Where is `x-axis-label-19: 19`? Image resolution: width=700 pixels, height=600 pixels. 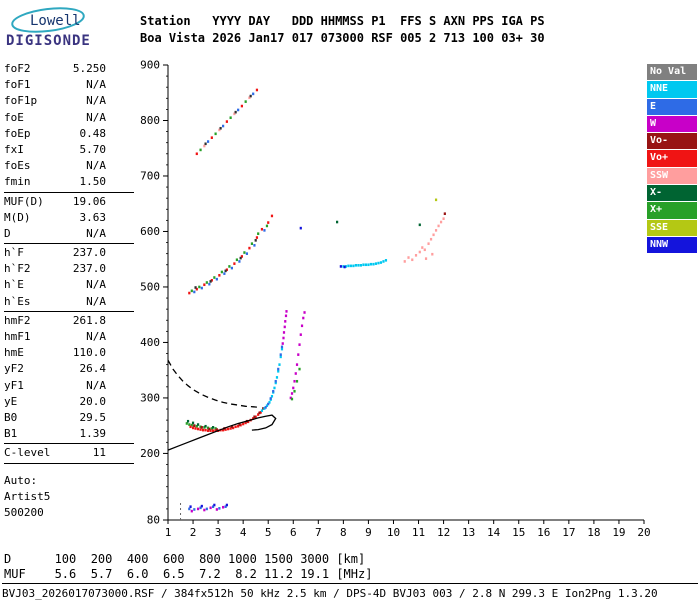 x-axis-label-19: 19 is located at coordinates (618, 532).